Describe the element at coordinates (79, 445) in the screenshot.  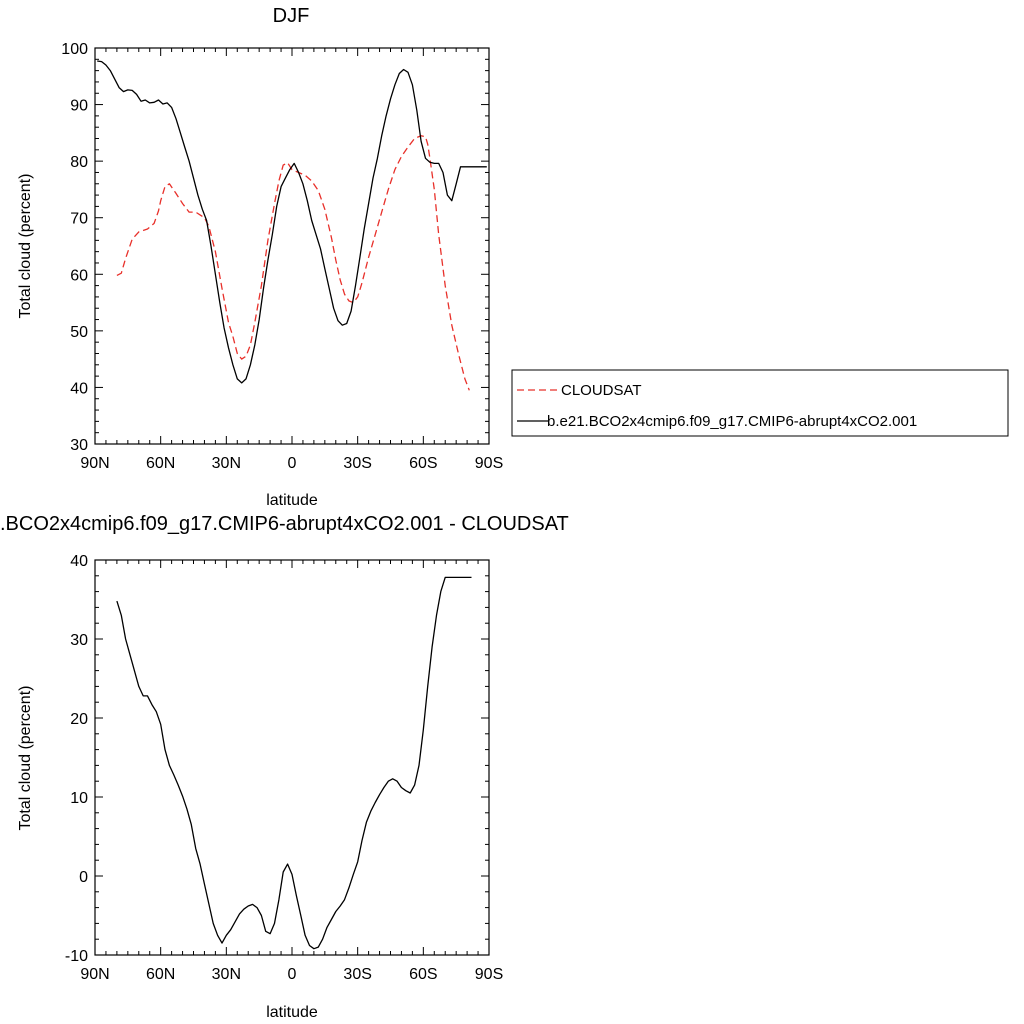
I see `top-chart-y-tick-label: 30` at that location.